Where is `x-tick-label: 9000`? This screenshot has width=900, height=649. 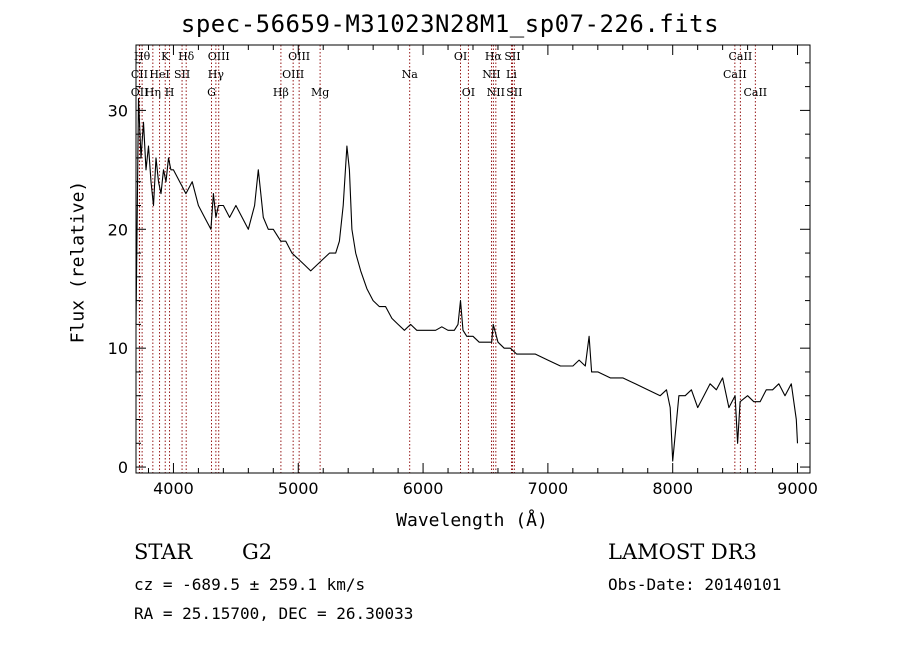 x-tick-label: 9000 is located at coordinates (797, 488).